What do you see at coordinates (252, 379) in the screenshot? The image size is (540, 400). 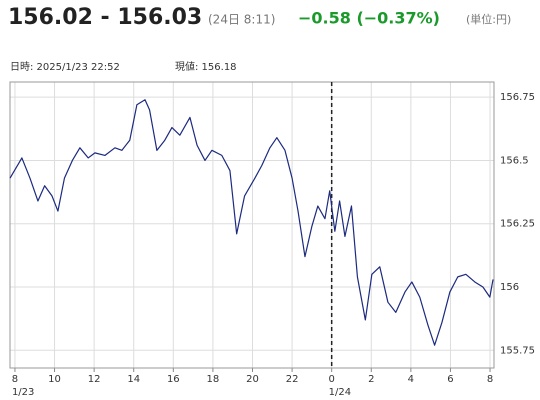 I see `x-tick-label: 20` at bounding box center [252, 379].